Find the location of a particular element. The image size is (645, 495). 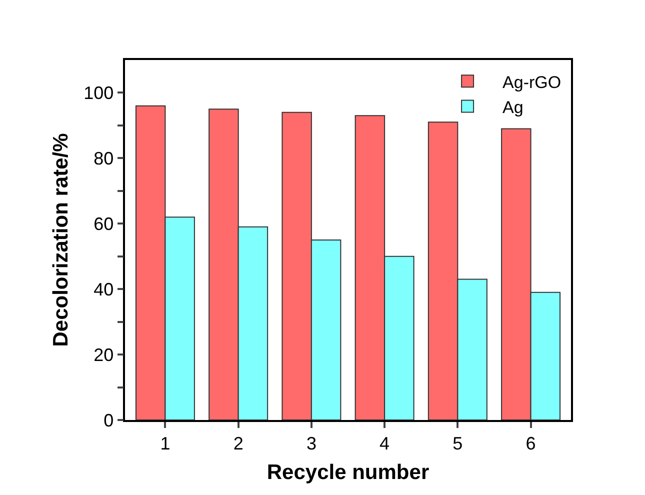

x-tick-label: 2 is located at coordinates (238, 443).